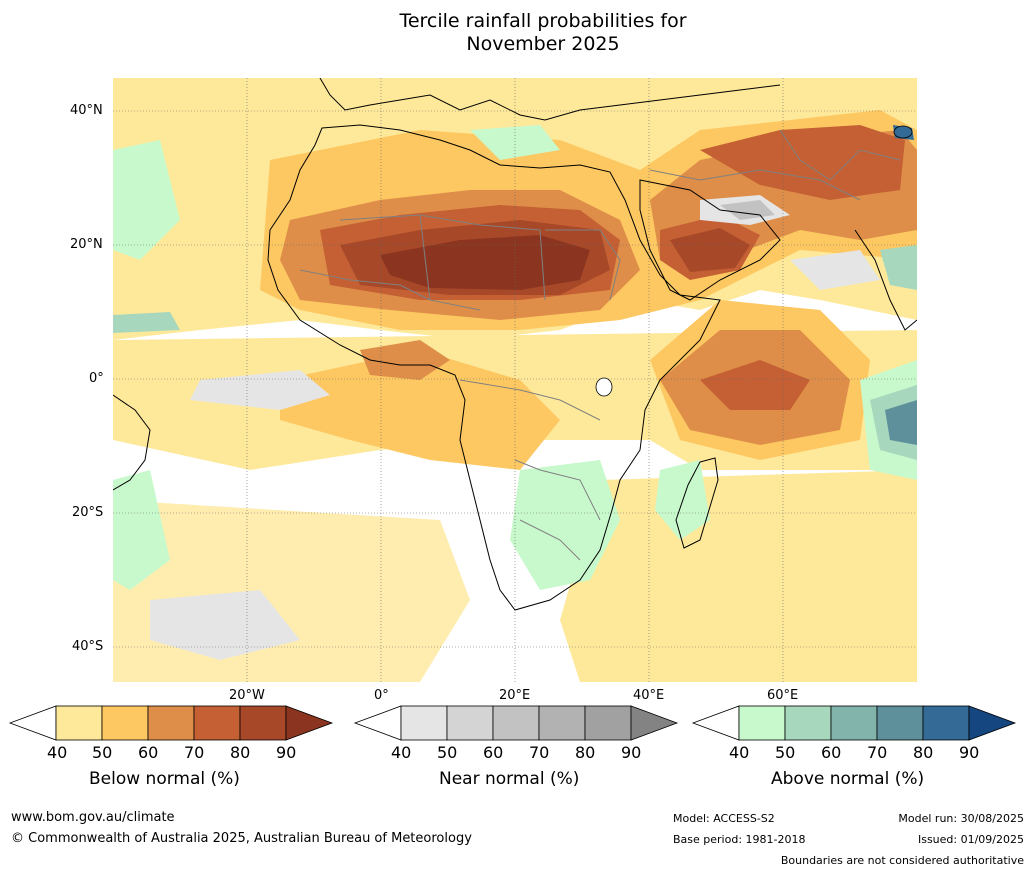  Describe the element at coordinates (132, 442) in the screenshot. I see `south-america-coastline` at that location.